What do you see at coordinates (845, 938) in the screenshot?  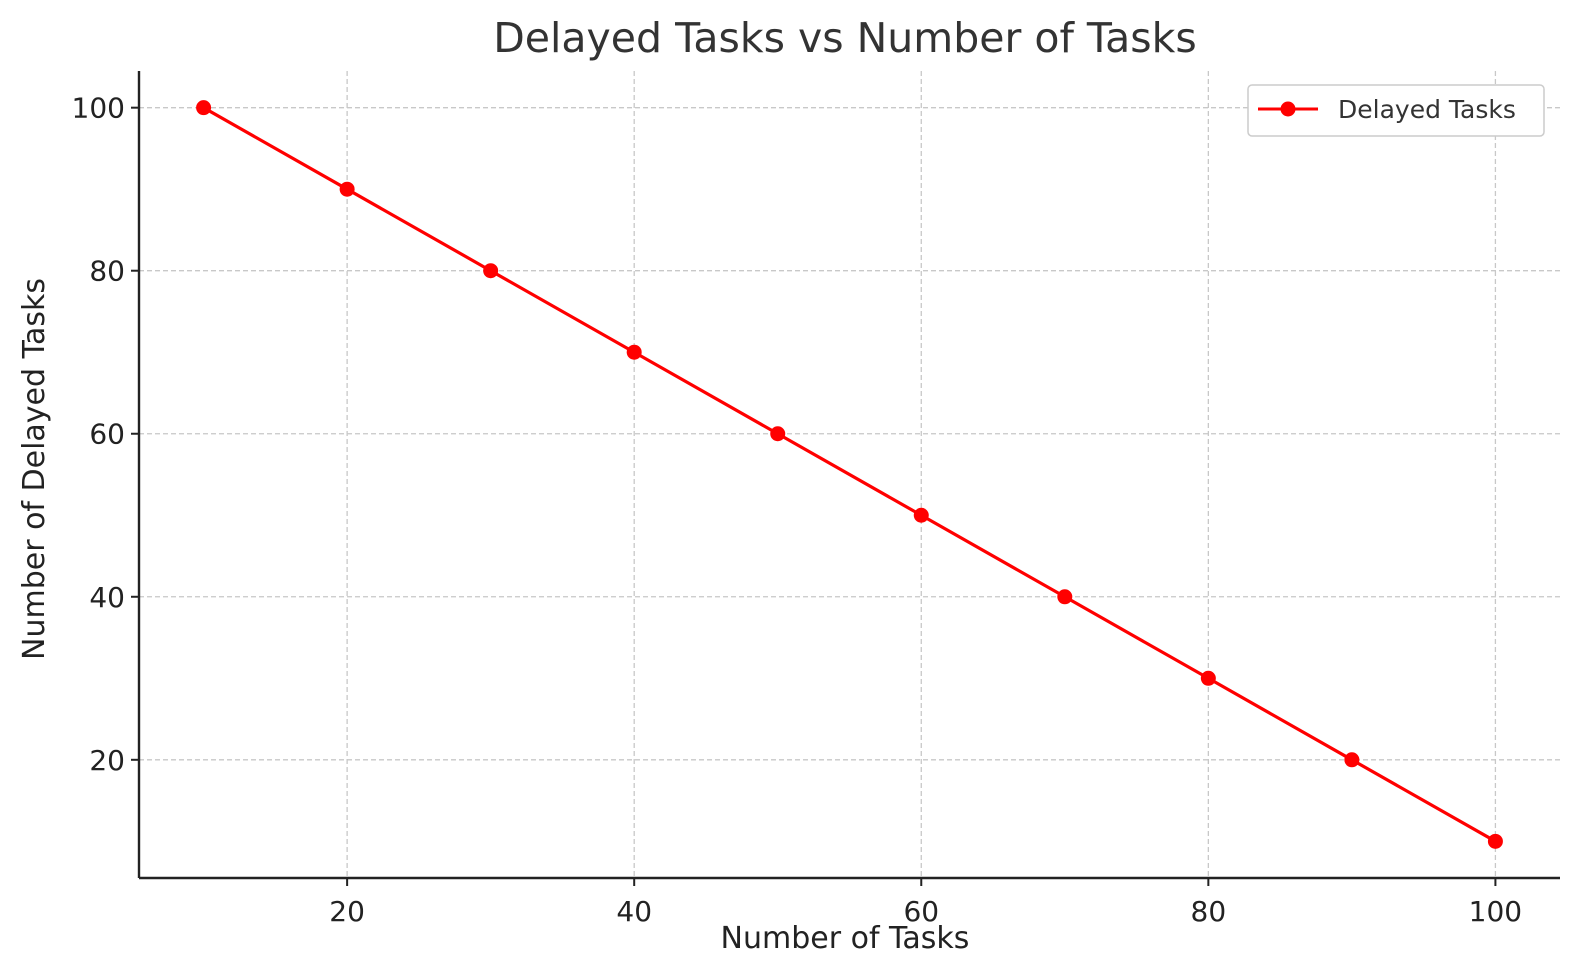 I see `x-axis-label: Number of Tasks` at bounding box center [845, 938].